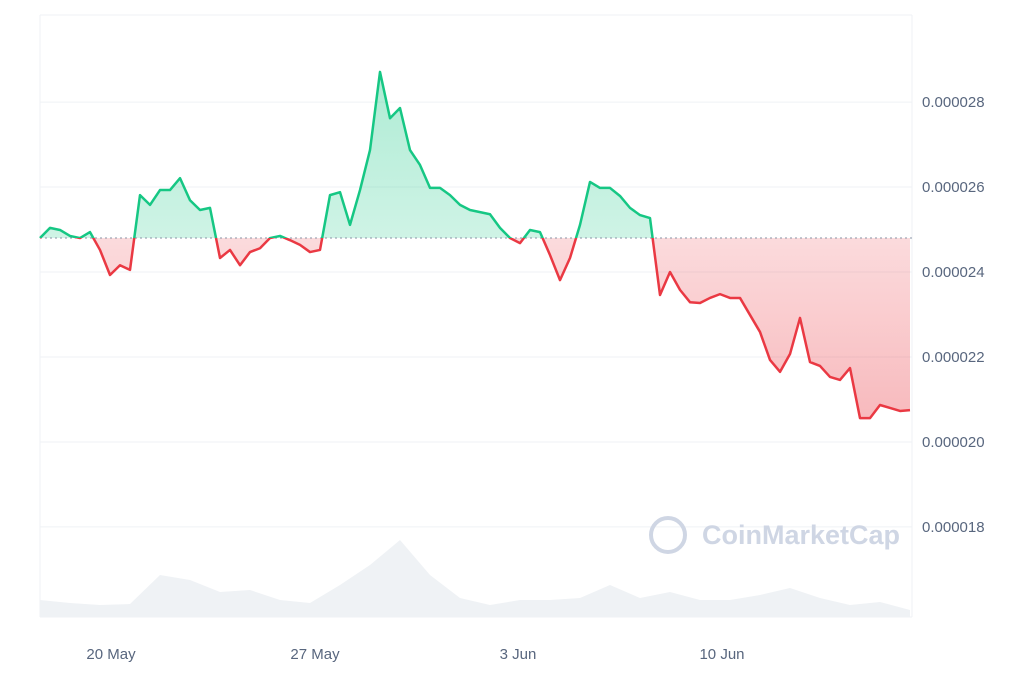  What do you see at coordinates (518, 654) in the screenshot?
I see `x-tick-label: 3 Jun` at bounding box center [518, 654].